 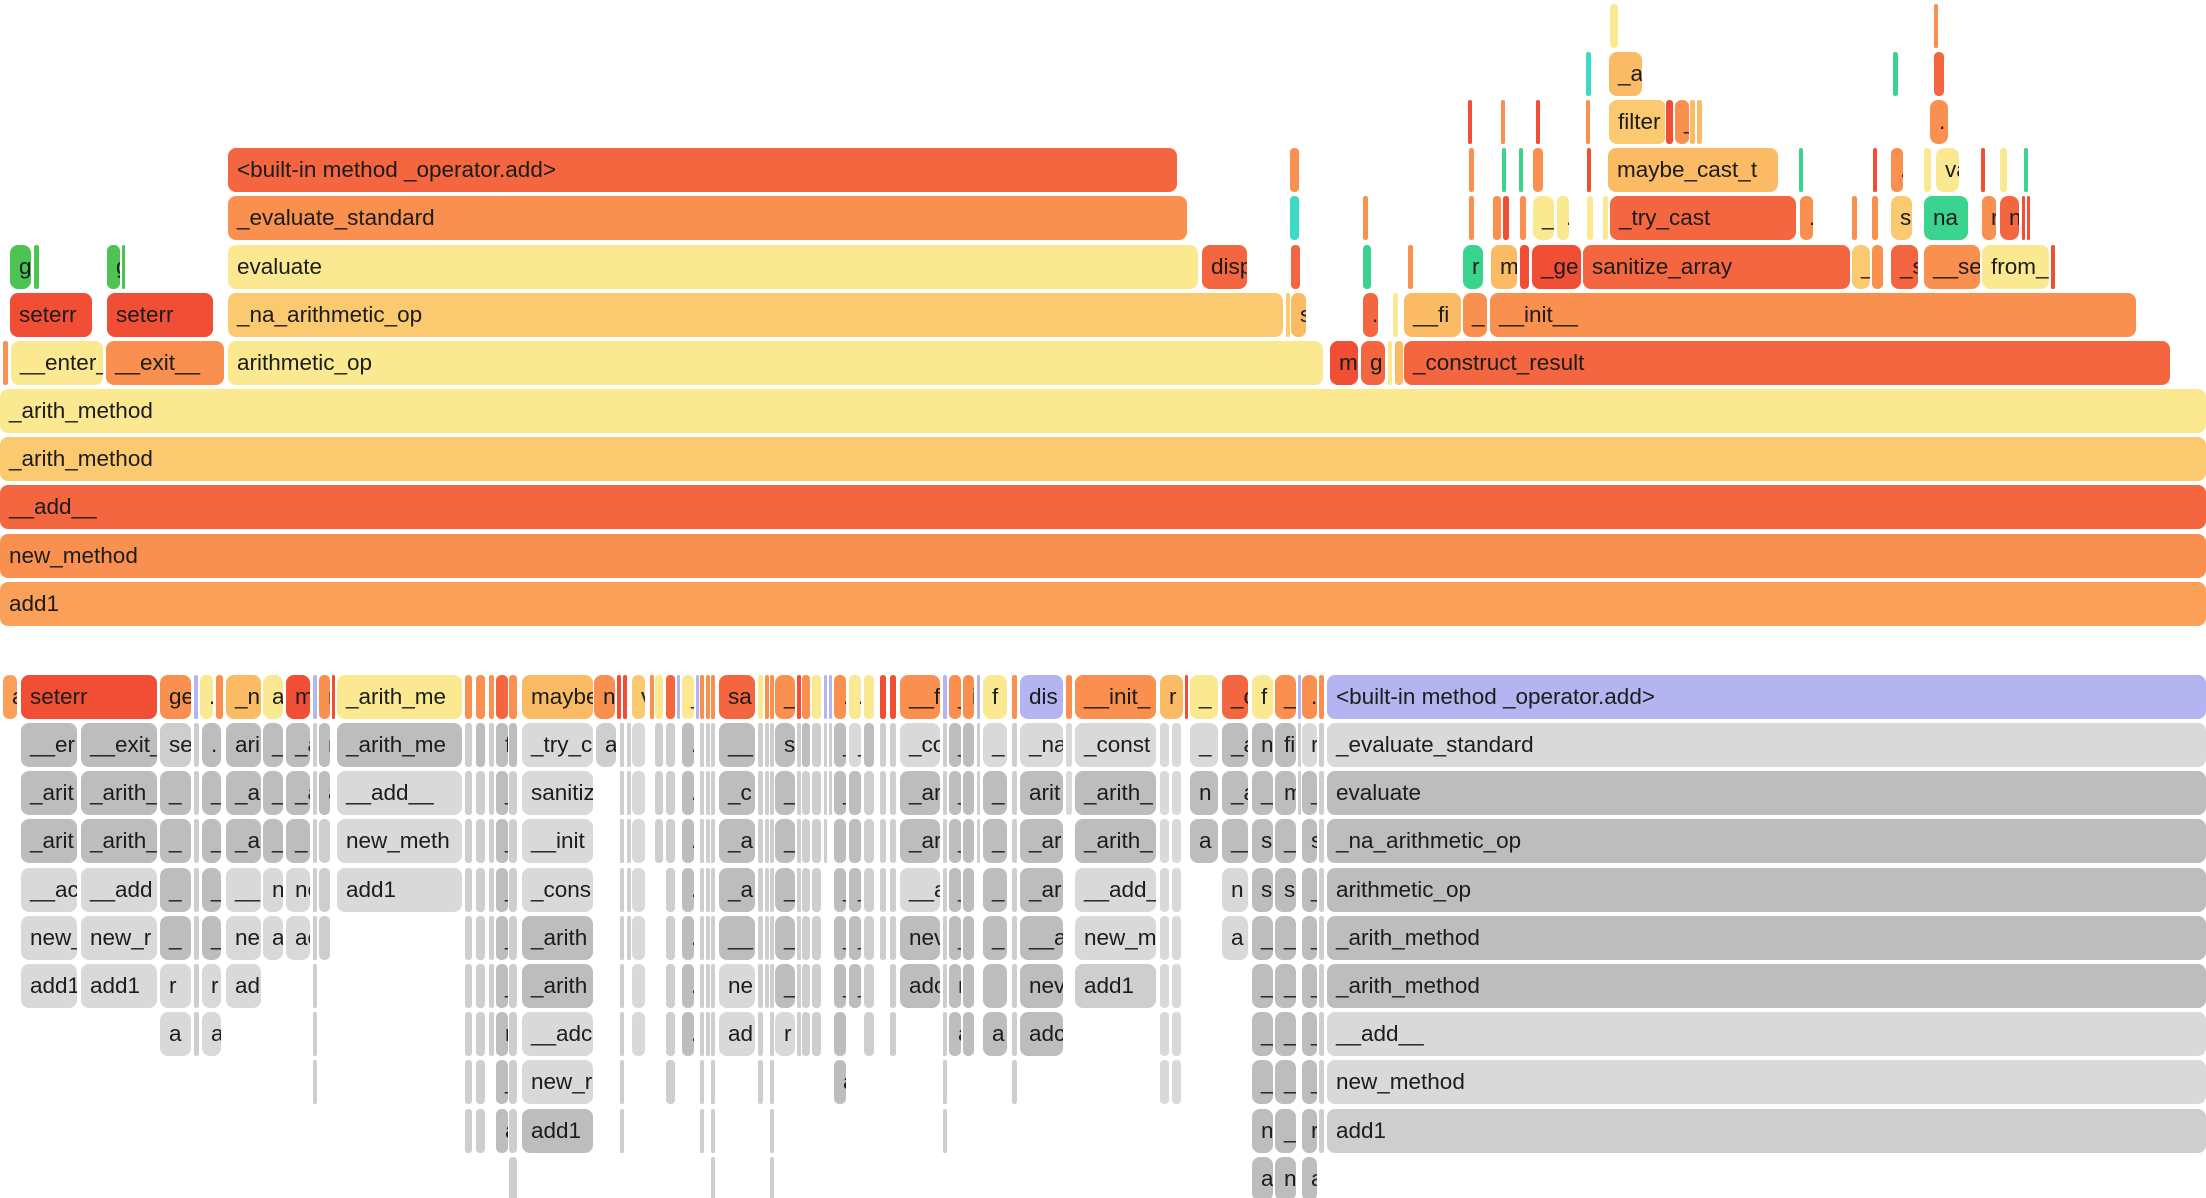 What do you see at coordinates (1703, 218) in the screenshot?
I see `flame-frame-_try_cast: _try_cast` at bounding box center [1703, 218].